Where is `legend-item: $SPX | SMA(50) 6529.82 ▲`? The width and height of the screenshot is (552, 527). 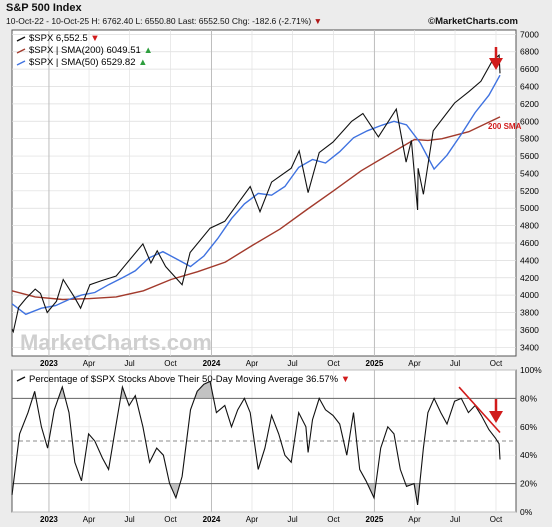 legend-item: $SPX | SMA(50) 6529.82 ▲ is located at coordinates (88, 62).